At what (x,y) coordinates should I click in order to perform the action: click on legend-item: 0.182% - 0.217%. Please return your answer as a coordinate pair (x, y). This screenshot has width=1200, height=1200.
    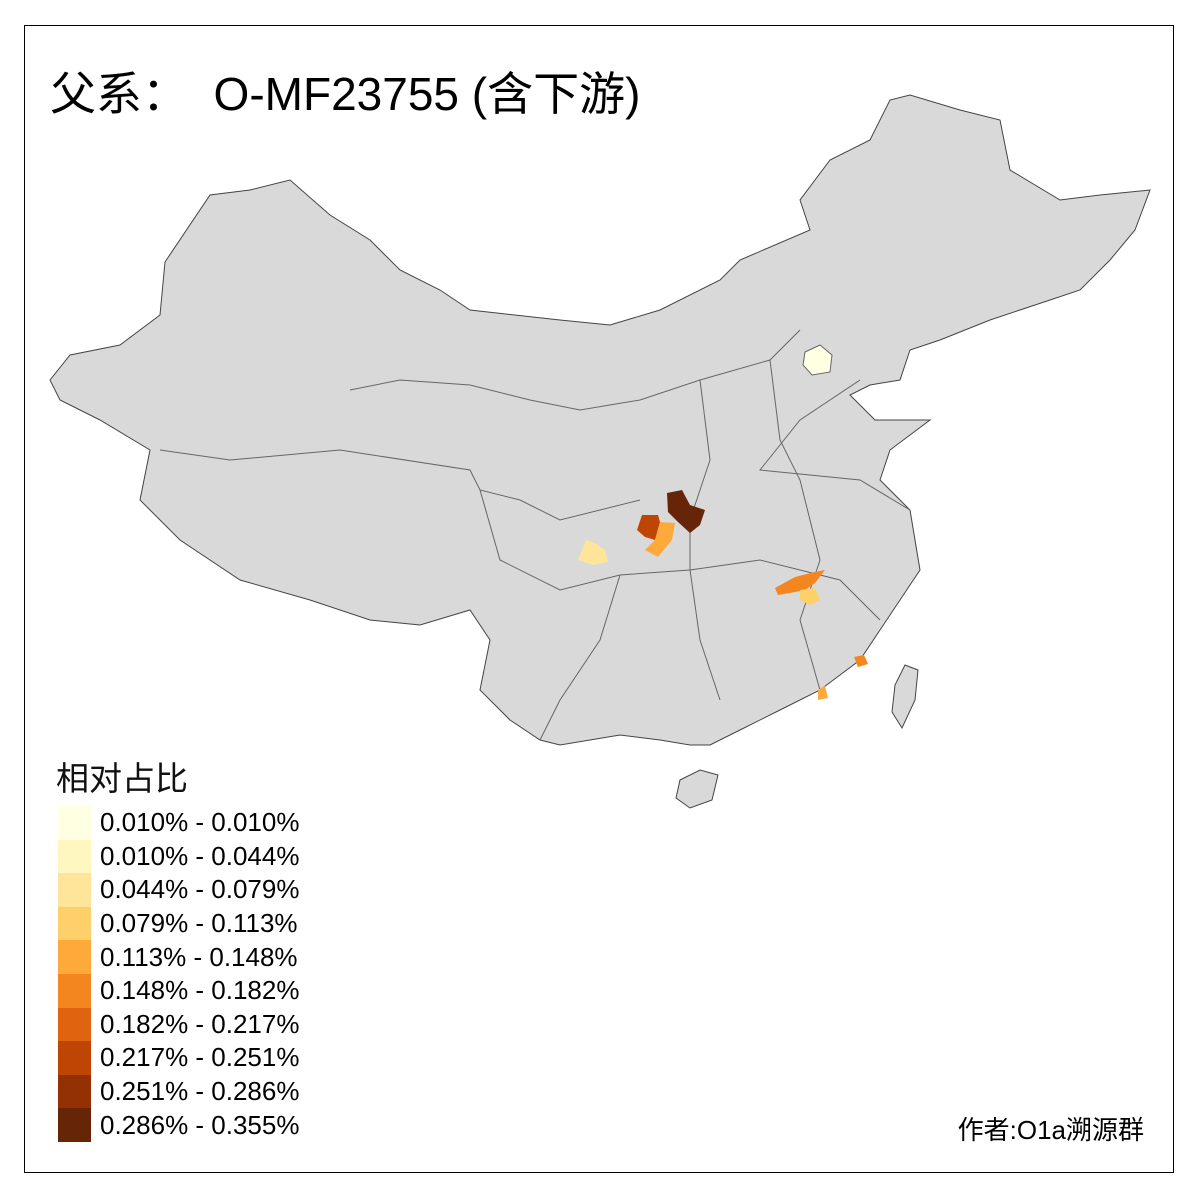
    Looking at the image, I should click on (179, 1024).